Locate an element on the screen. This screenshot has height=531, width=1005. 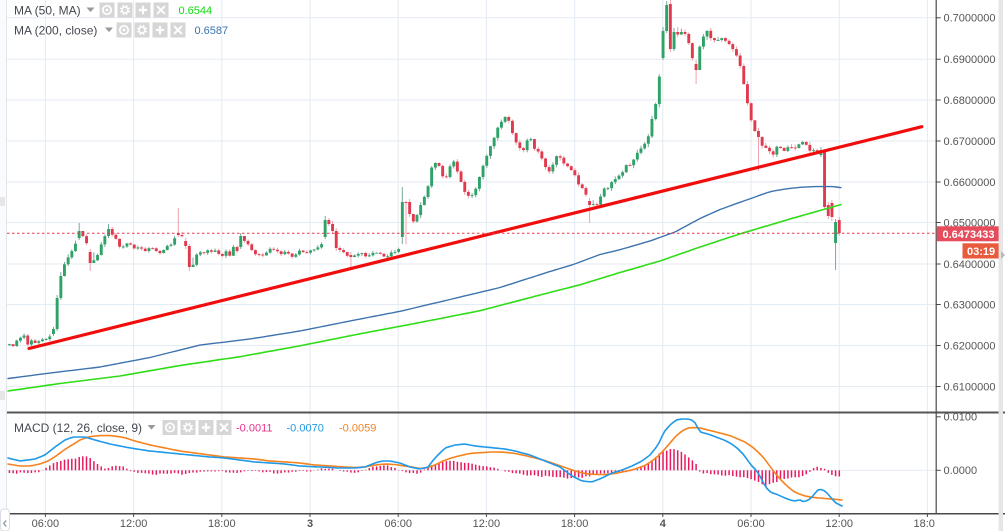
svg-text: 0.6100000 is located at coordinates (970, 387).